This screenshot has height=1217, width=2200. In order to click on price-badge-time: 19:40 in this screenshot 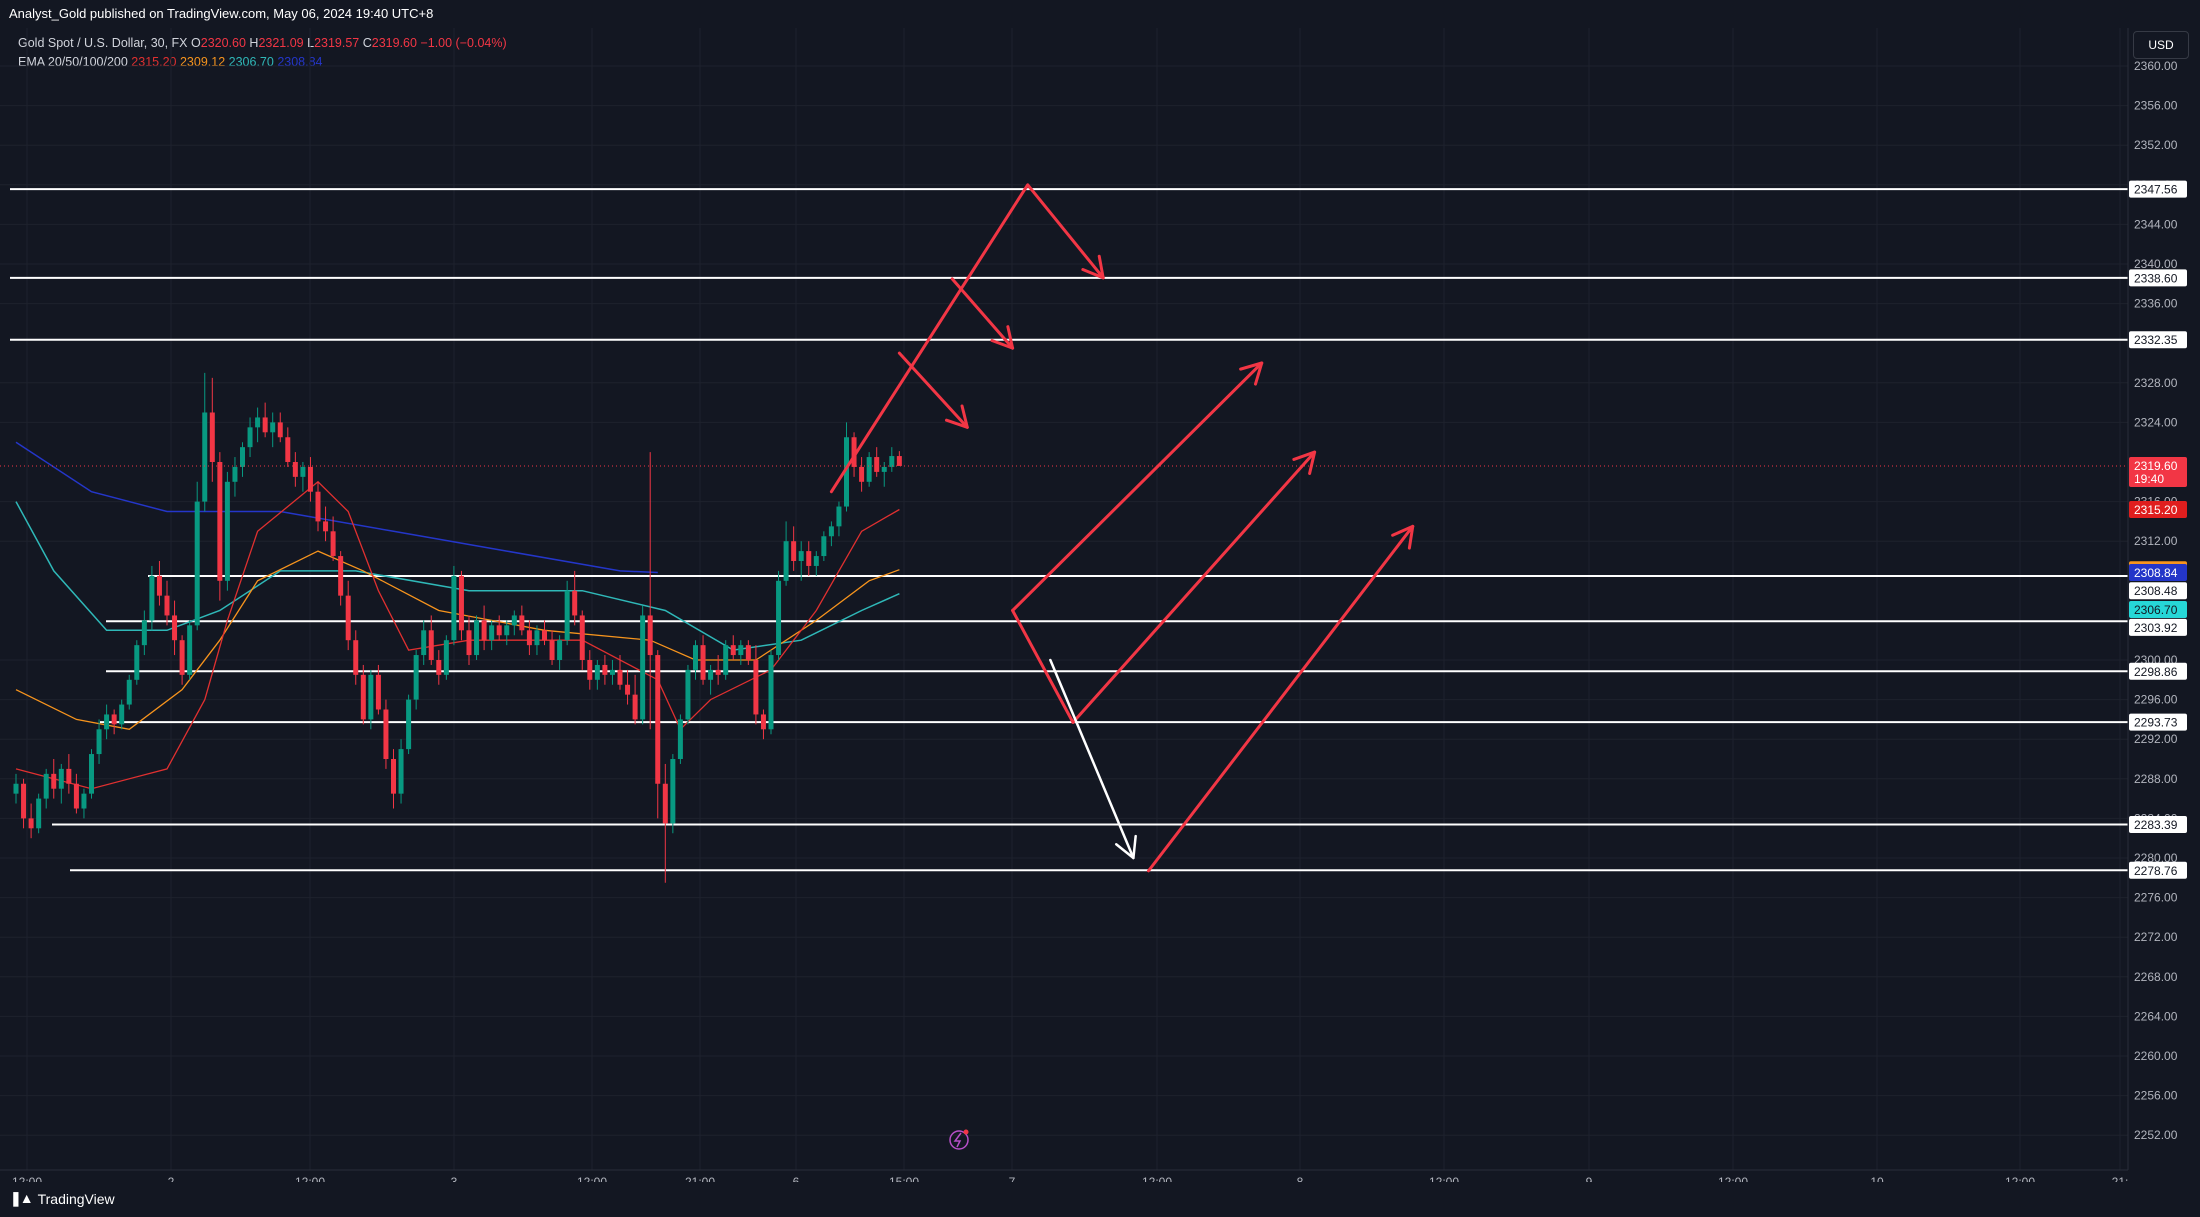, I will do `click(2149, 479)`.